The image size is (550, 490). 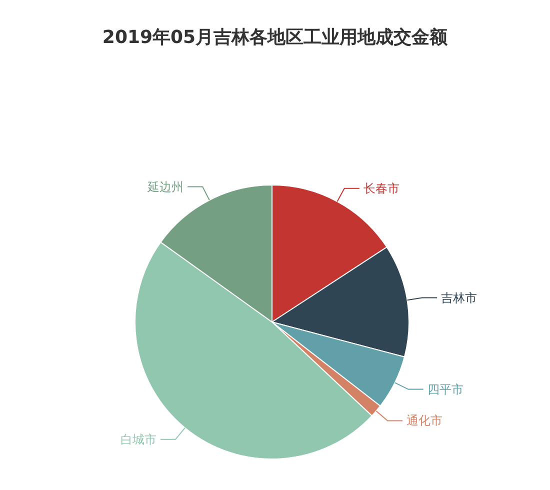 What do you see at coordinates (275, 37) in the screenshot?
I see `chart-title: 2019年05月吉林各地区工业用地成交金额` at bounding box center [275, 37].